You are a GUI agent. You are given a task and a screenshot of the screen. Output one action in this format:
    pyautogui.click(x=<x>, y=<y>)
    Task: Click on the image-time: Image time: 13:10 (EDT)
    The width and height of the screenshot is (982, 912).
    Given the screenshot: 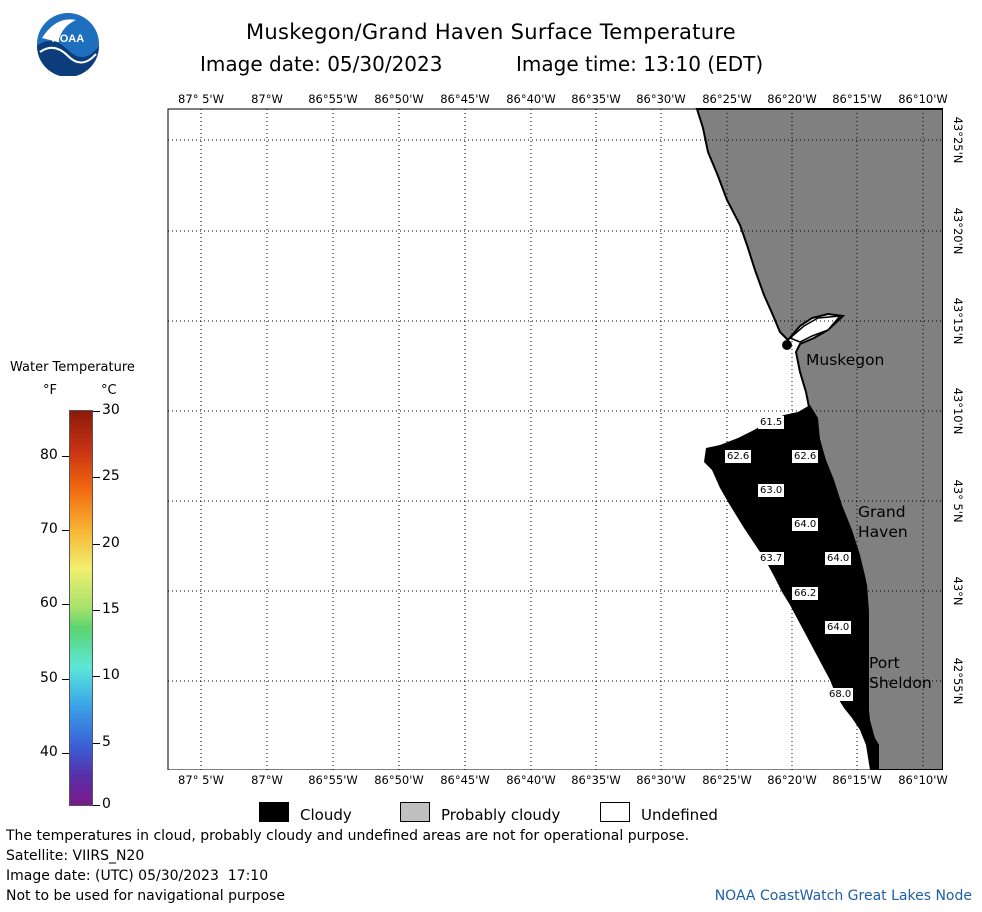 What is the action you would take?
    pyautogui.click(x=640, y=64)
    